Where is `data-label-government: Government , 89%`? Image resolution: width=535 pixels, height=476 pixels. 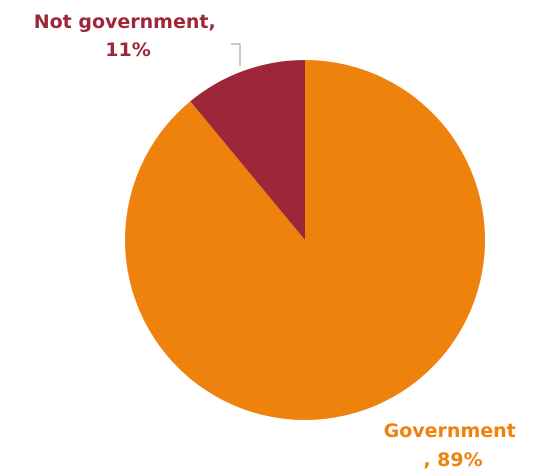
data-label-government: Government , 89% is located at coordinates (453, 445).